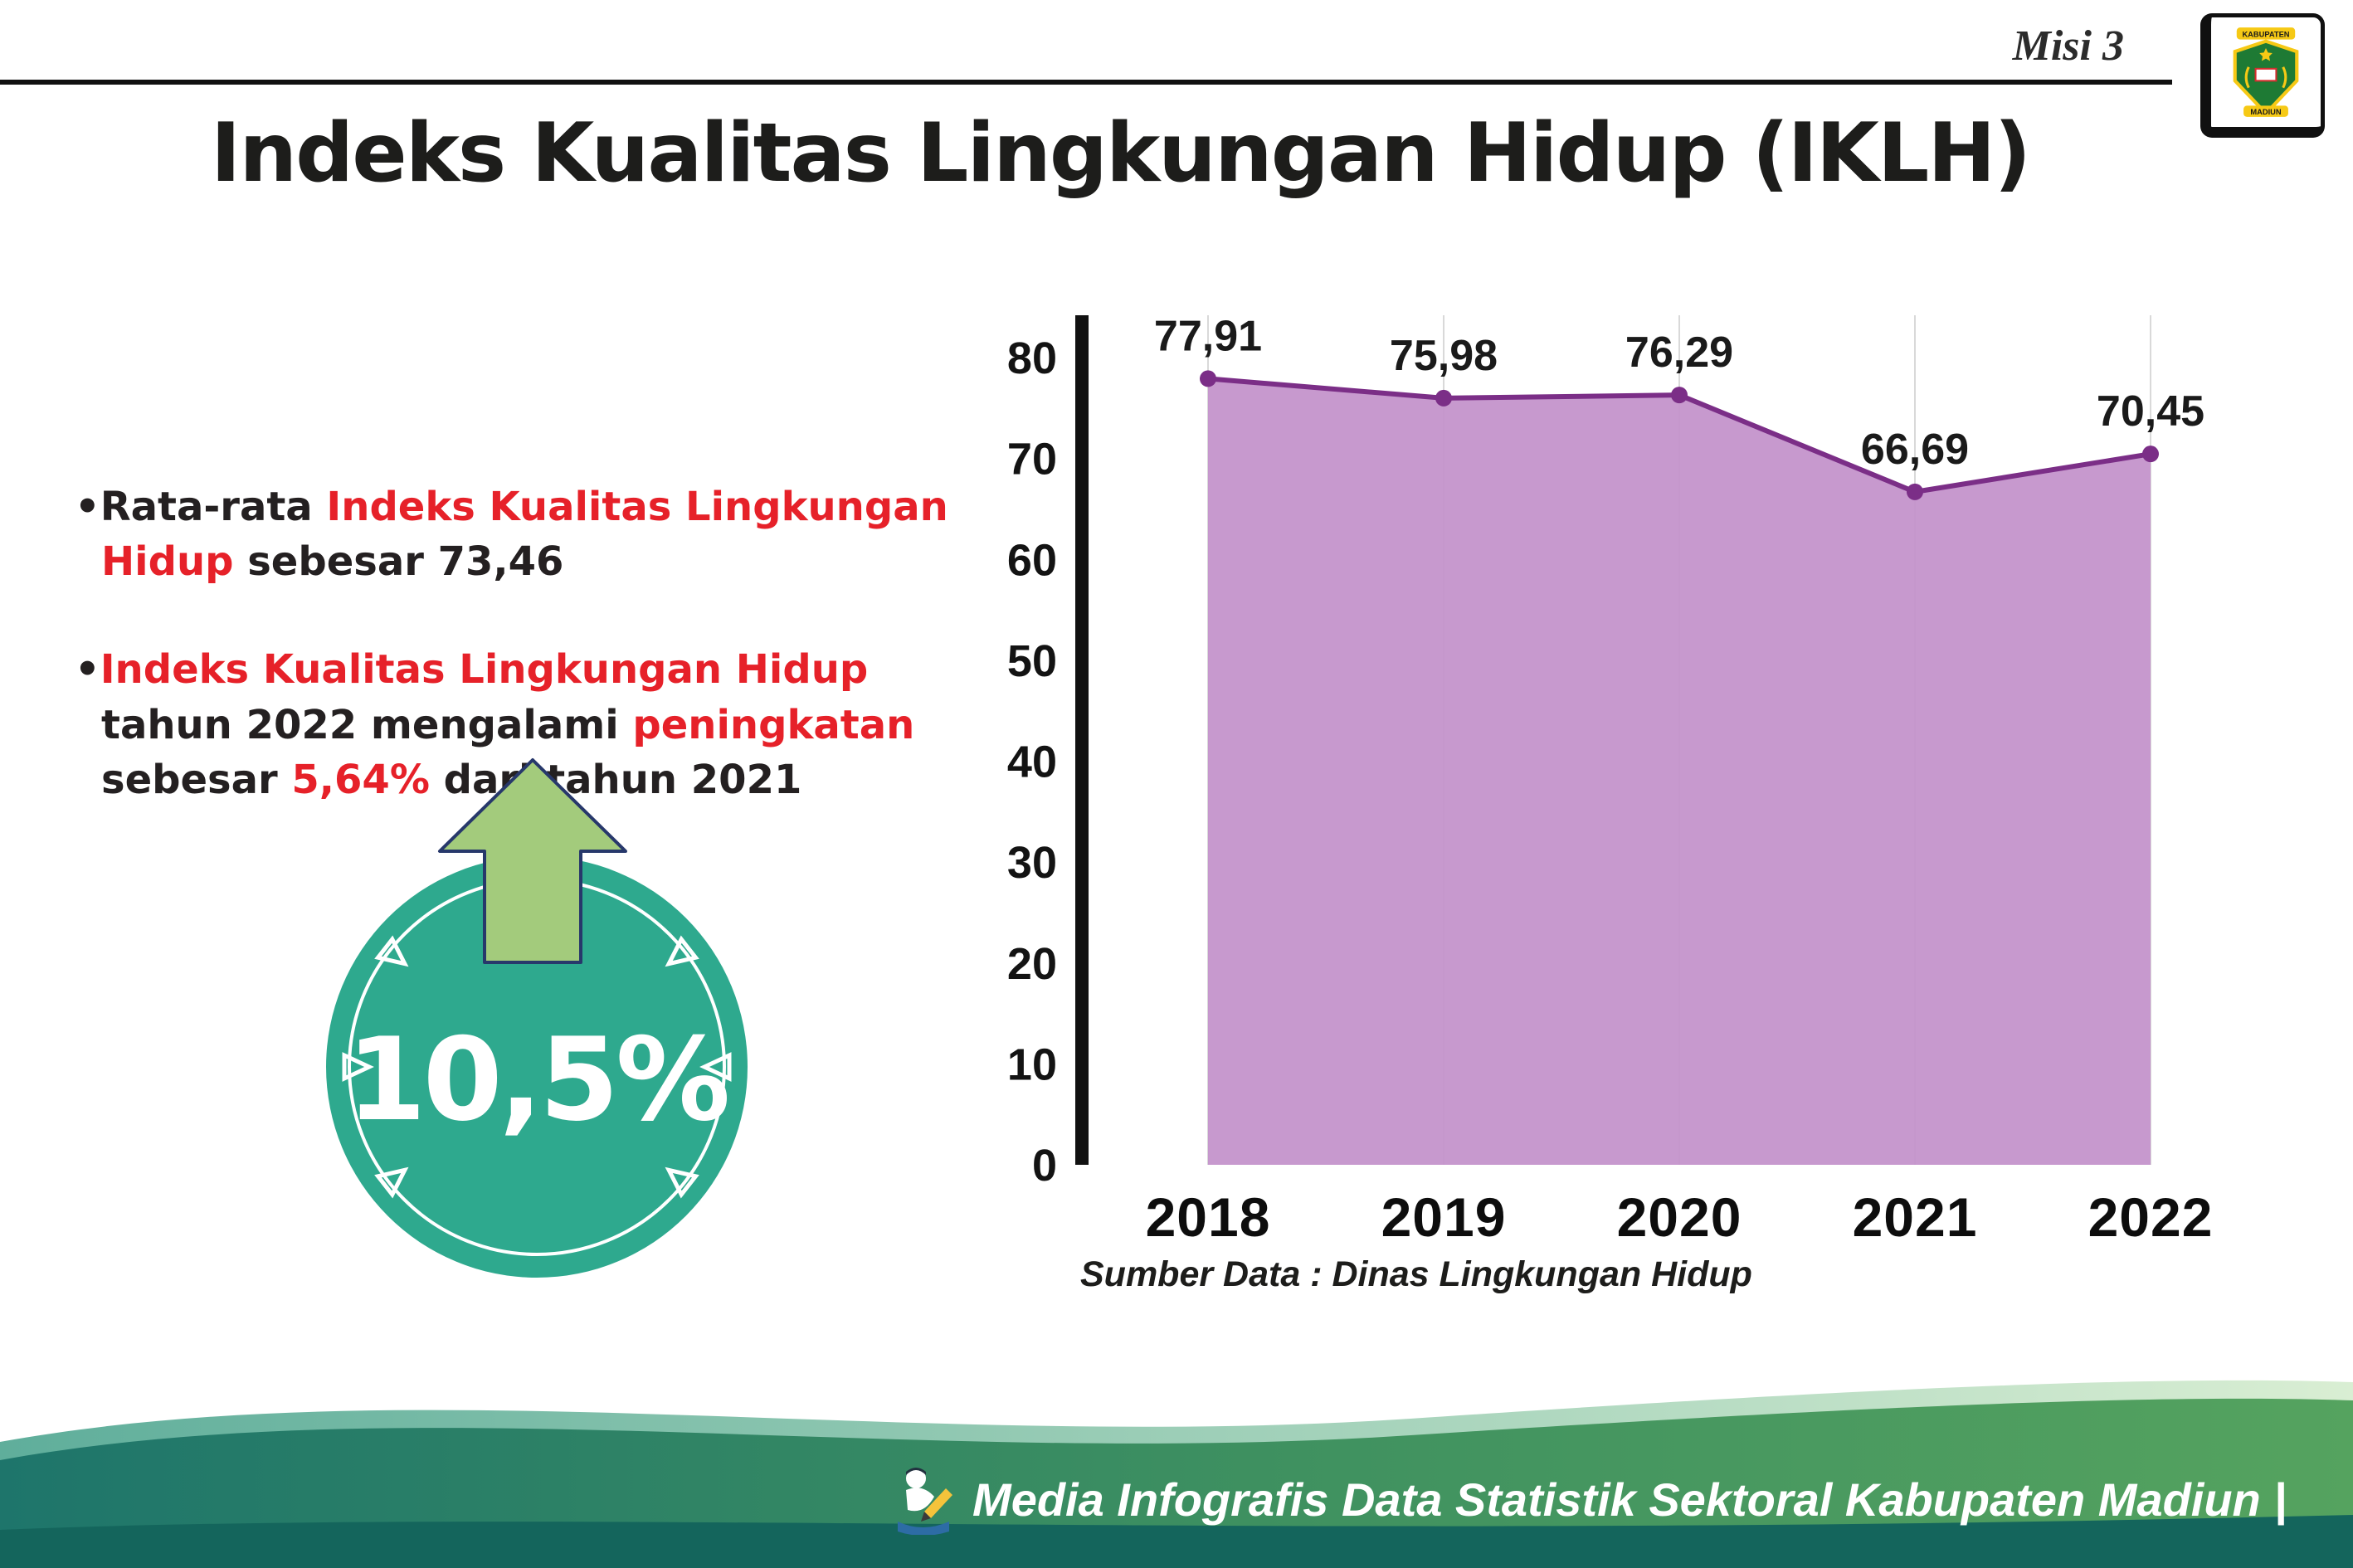 The width and height of the screenshot is (2353, 1568). I want to click on svg-text: 50, so click(1032, 661).